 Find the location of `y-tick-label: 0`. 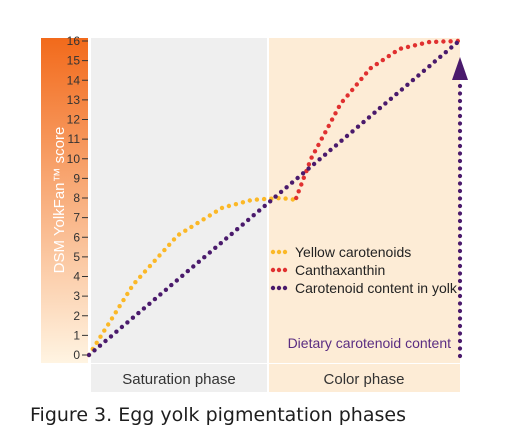

y-tick-label: 0 is located at coordinates (76, 355).